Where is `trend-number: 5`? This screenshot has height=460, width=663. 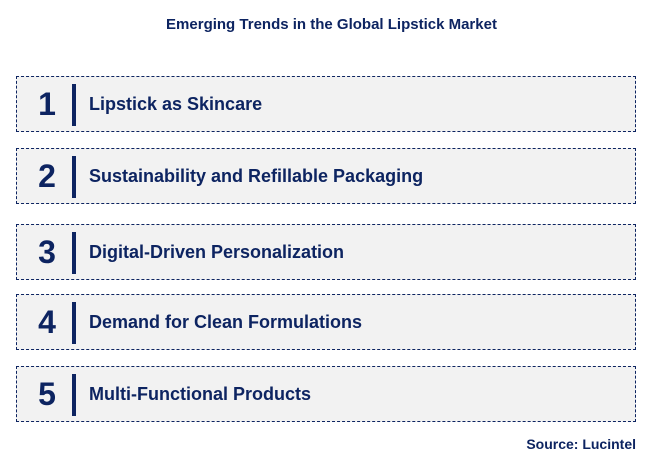 trend-number: 5 is located at coordinates (47, 394).